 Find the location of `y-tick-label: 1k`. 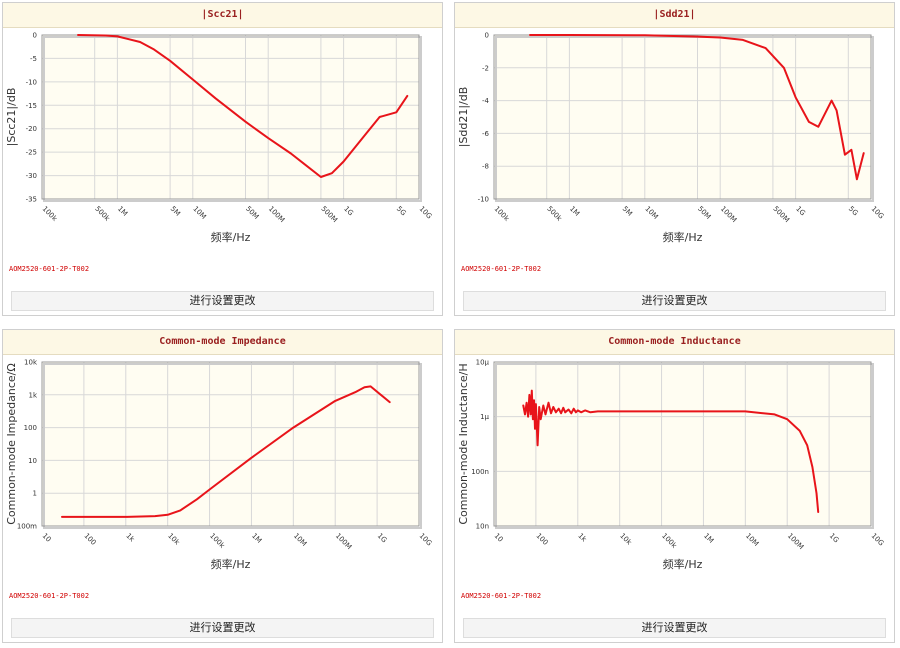

y-tick-label: 1k is located at coordinates (32, 395).